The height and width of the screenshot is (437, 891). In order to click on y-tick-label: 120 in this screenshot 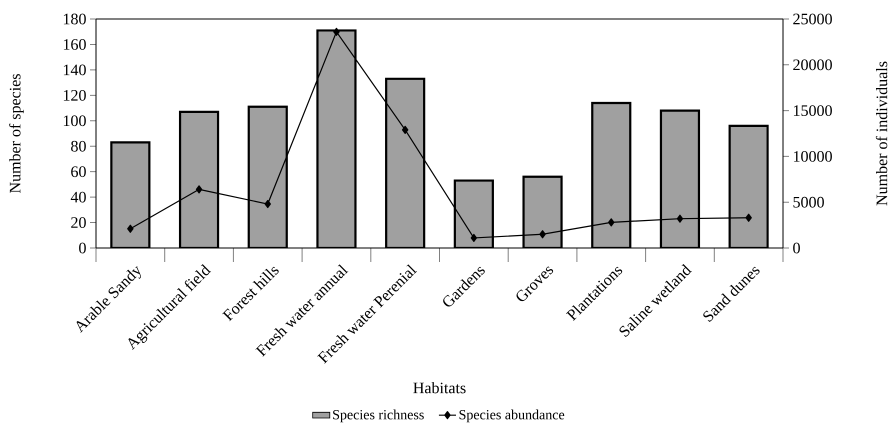, I will do `click(75, 95)`.